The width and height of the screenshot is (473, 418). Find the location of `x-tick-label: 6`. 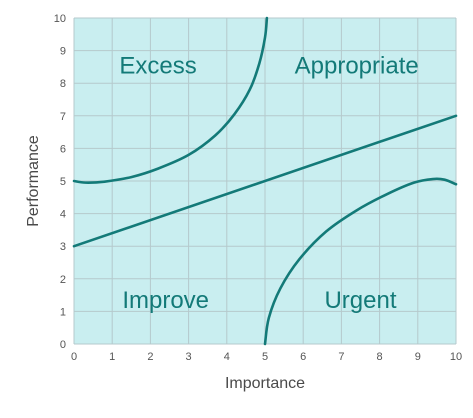

x-tick-label: 6 is located at coordinates (303, 357).